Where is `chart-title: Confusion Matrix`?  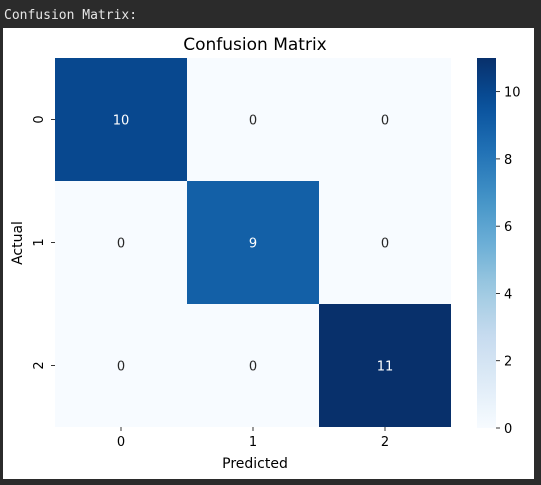 chart-title: Confusion Matrix is located at coordinates (255, 45).